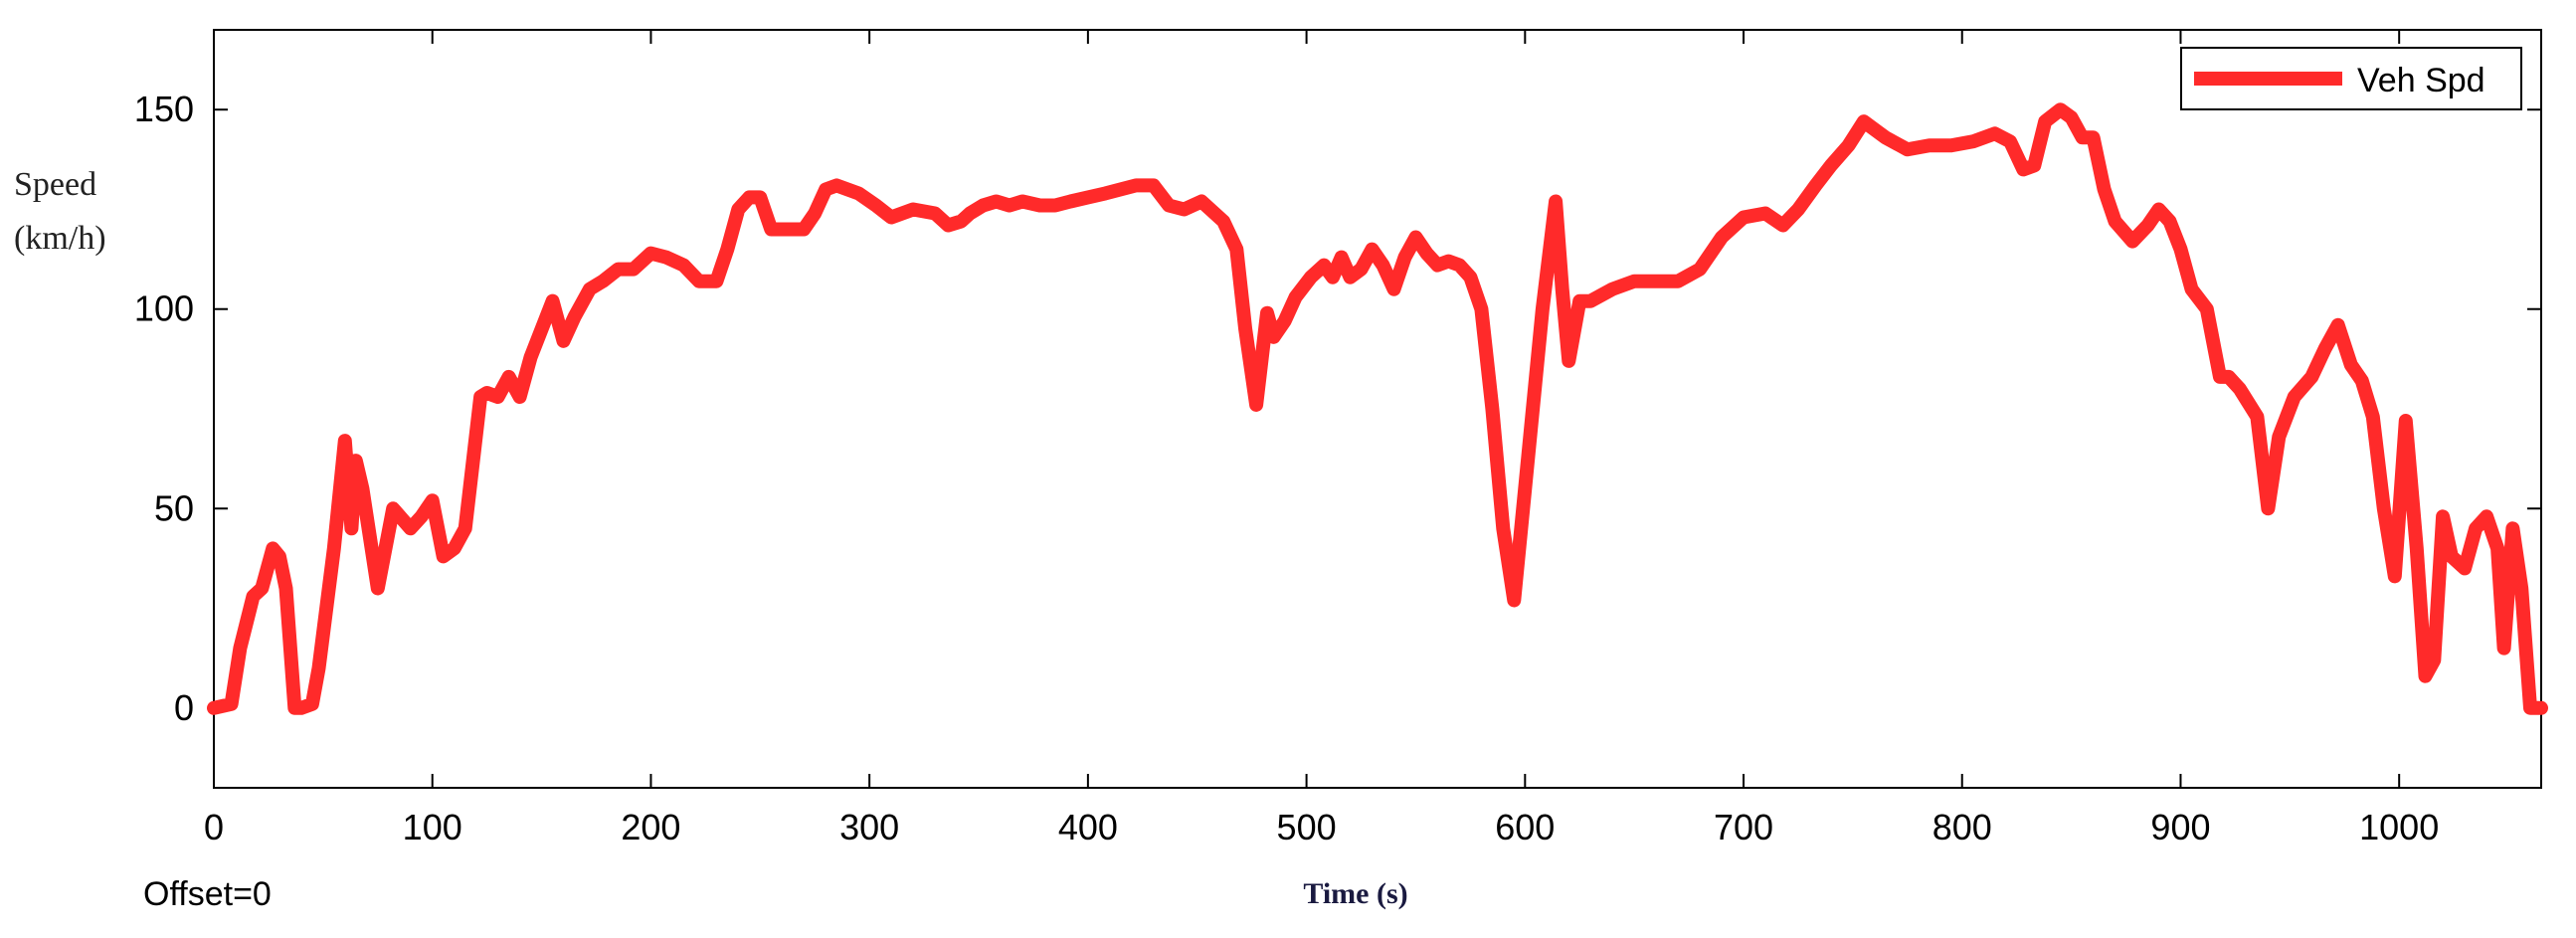 This screenshot has height=938, width=2576. I want to click on x-tick-label: 100, so click(432, 827).